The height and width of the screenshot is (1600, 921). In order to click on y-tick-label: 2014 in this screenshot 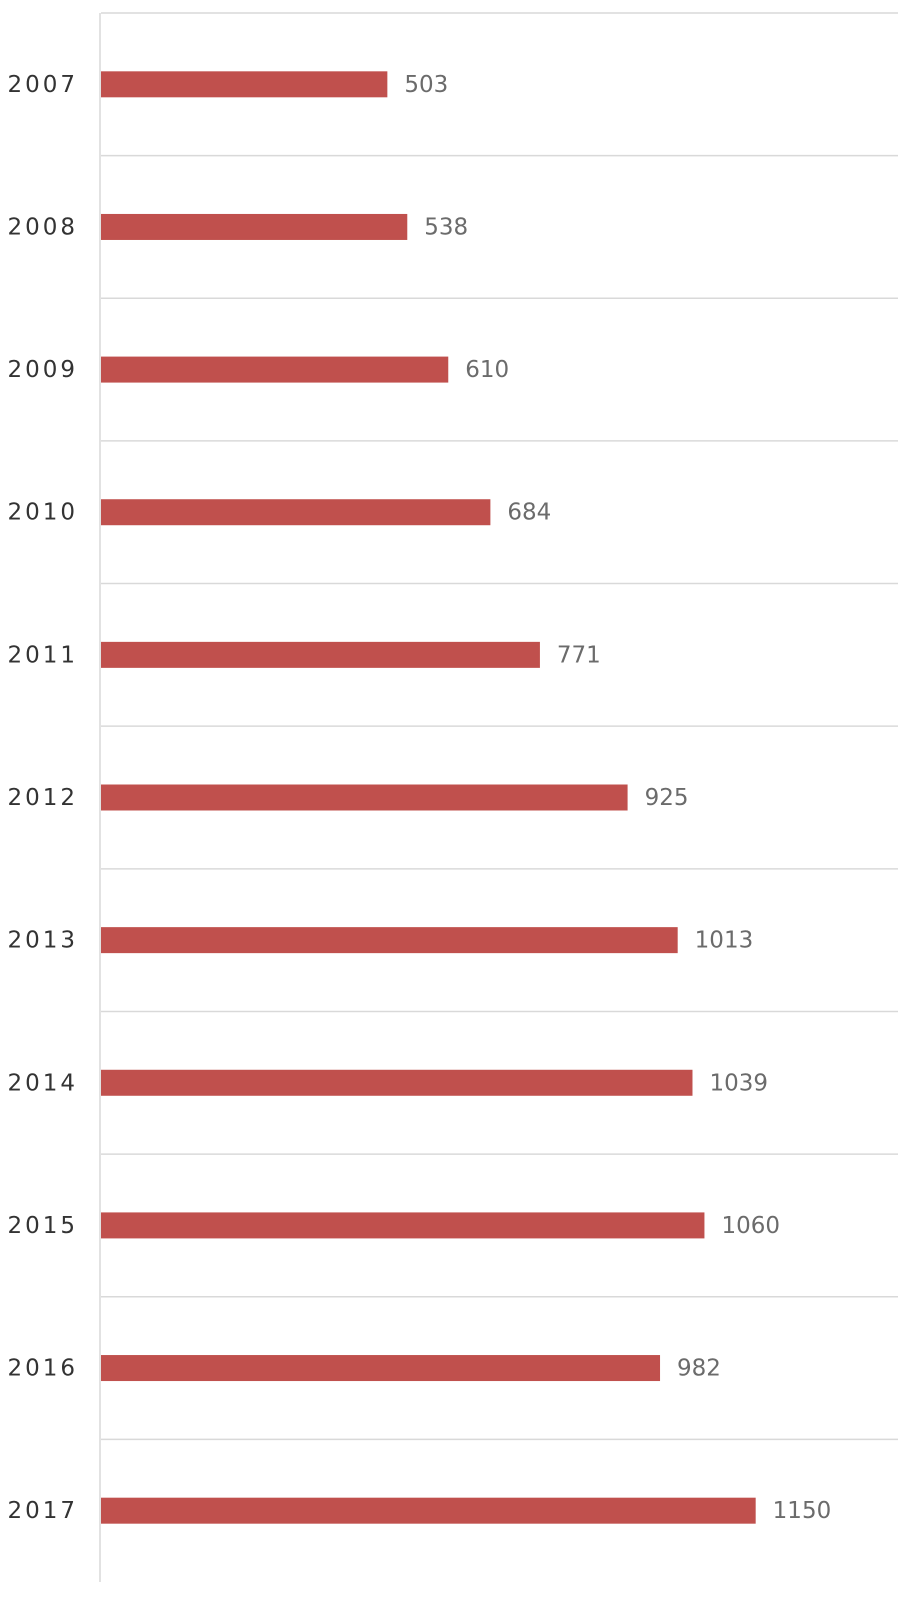, I will do `click(42, 1083)`.